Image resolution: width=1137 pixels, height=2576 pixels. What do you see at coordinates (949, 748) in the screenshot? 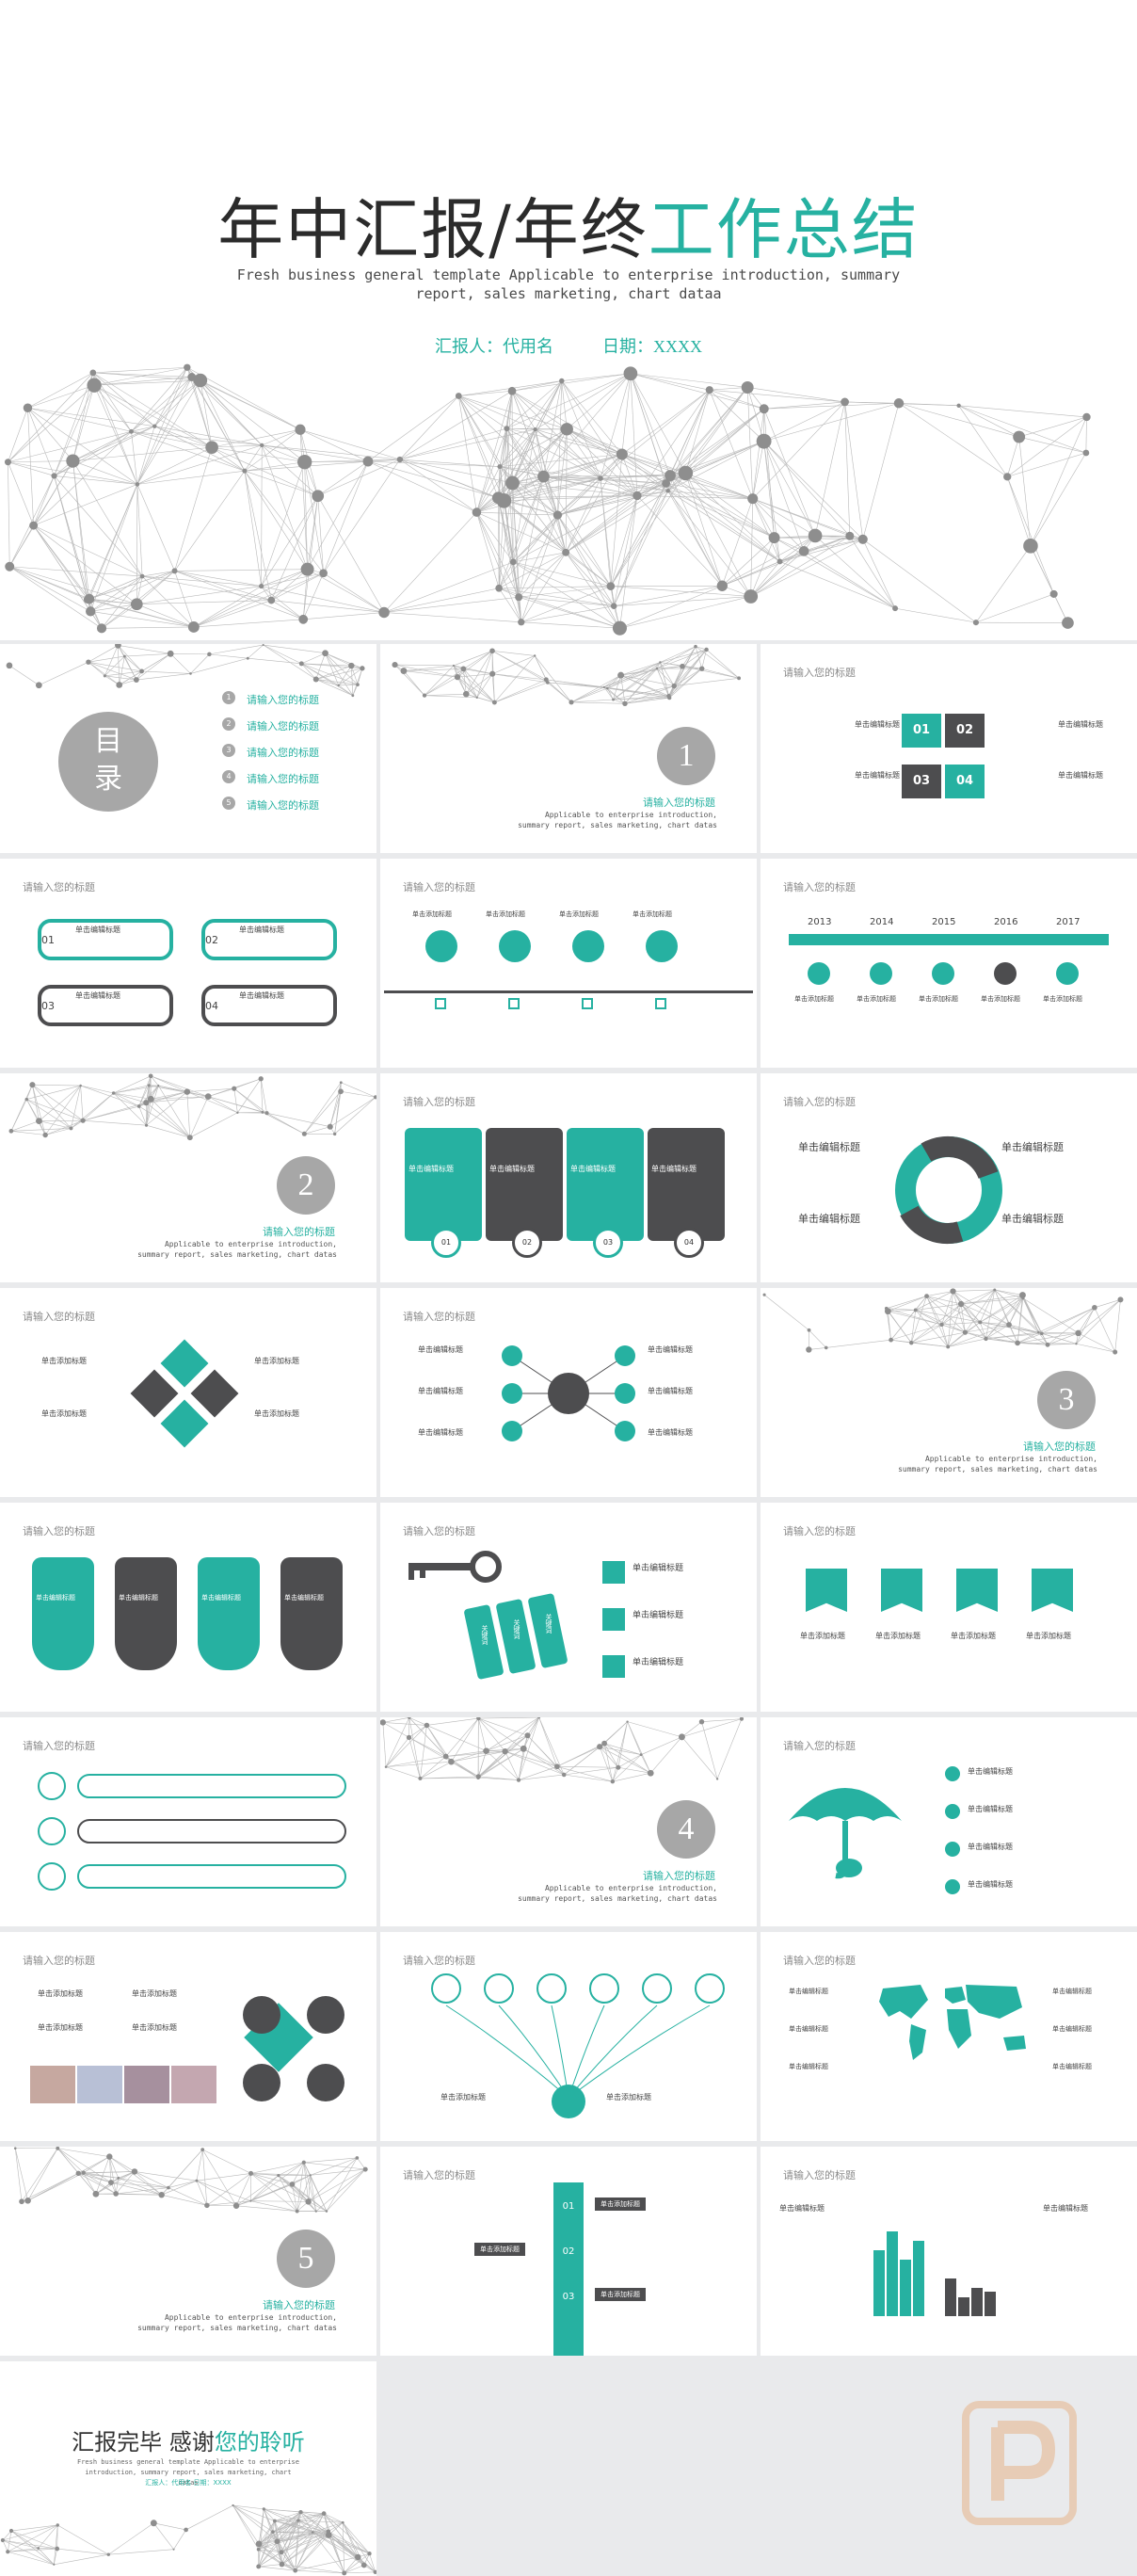
I see `slide-quad-tags: 请输入您的标题 01 02 03 04 单击编辑标题 单击编辑标题 单击编辑标题 单击编辑标题` at bounding box center [949, 748].